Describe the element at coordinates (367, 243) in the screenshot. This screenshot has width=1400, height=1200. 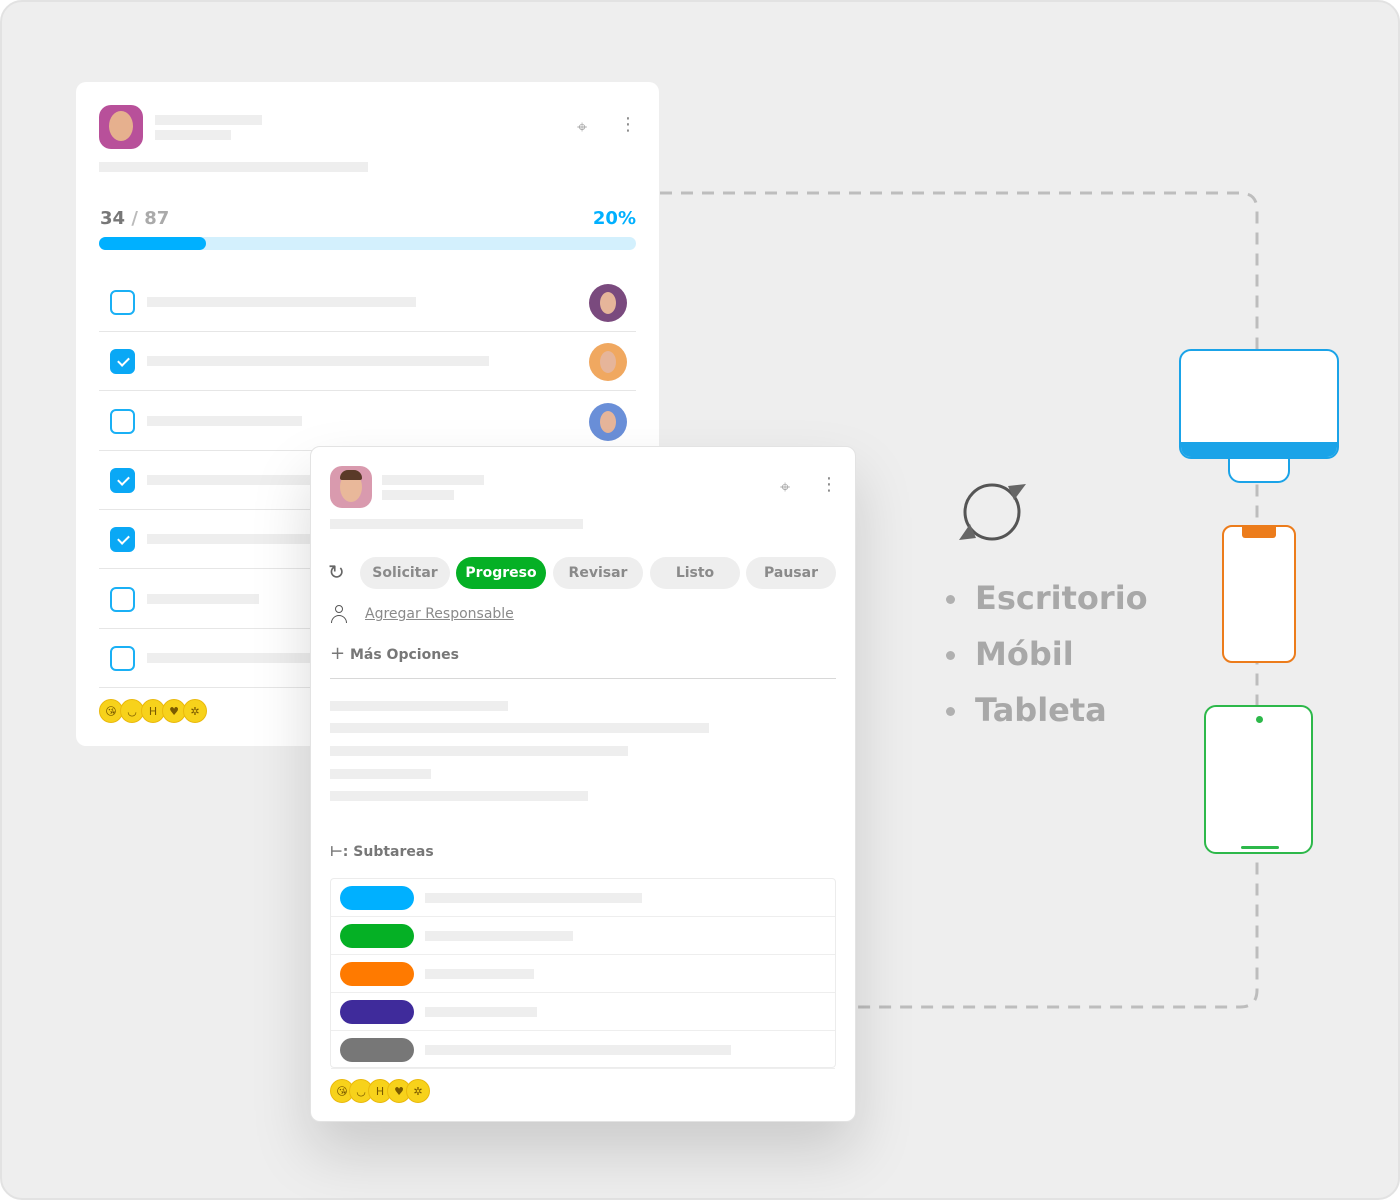
I see `progress-bar` at that location.